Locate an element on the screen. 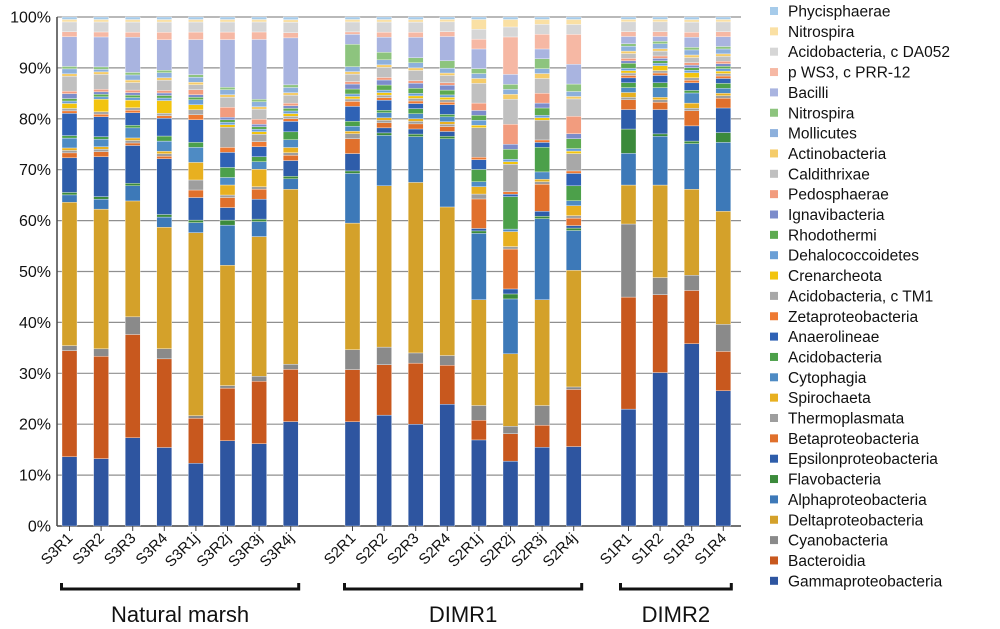 This screenshot has width=1000, height=629. bar-segment-18-S1R1 is located at coordinates (628, 66).